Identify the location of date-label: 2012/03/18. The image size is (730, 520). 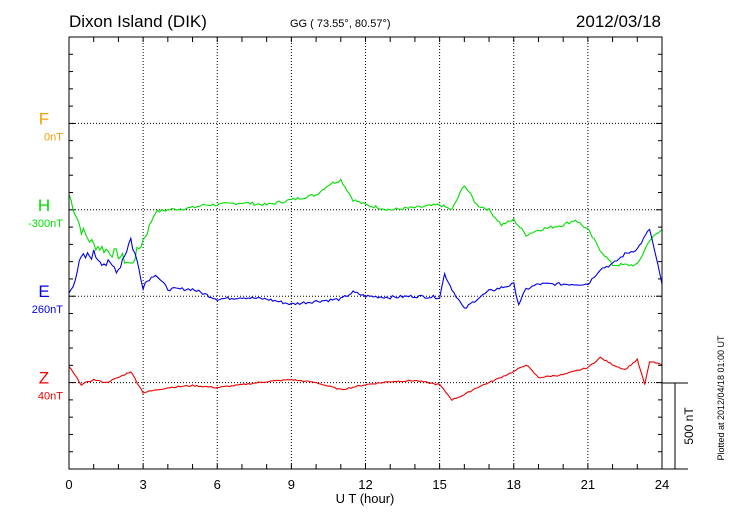
(618, 21).